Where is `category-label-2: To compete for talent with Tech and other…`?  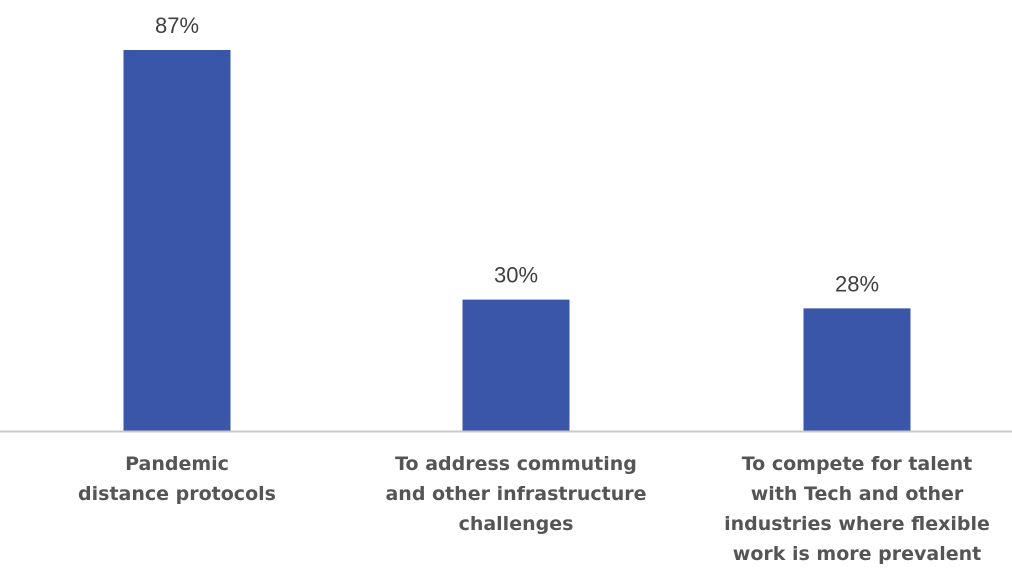 category-label-2: To compete for talent with Tech and other… is located at coordinates (857, 509).